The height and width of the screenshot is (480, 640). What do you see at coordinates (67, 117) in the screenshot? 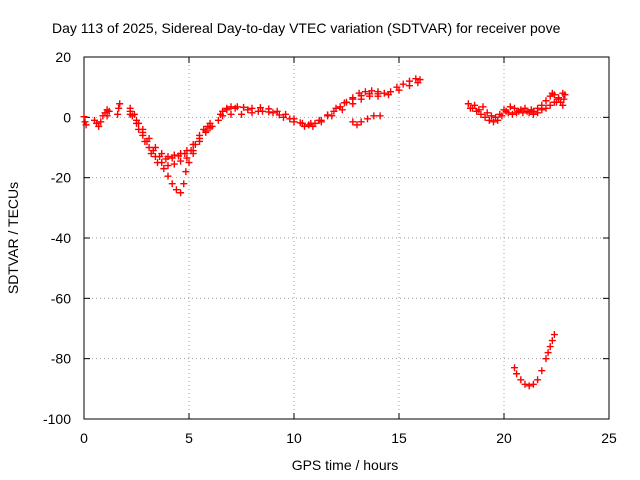
I see `y-tick-label: 0` at bounding box center [67, 117].